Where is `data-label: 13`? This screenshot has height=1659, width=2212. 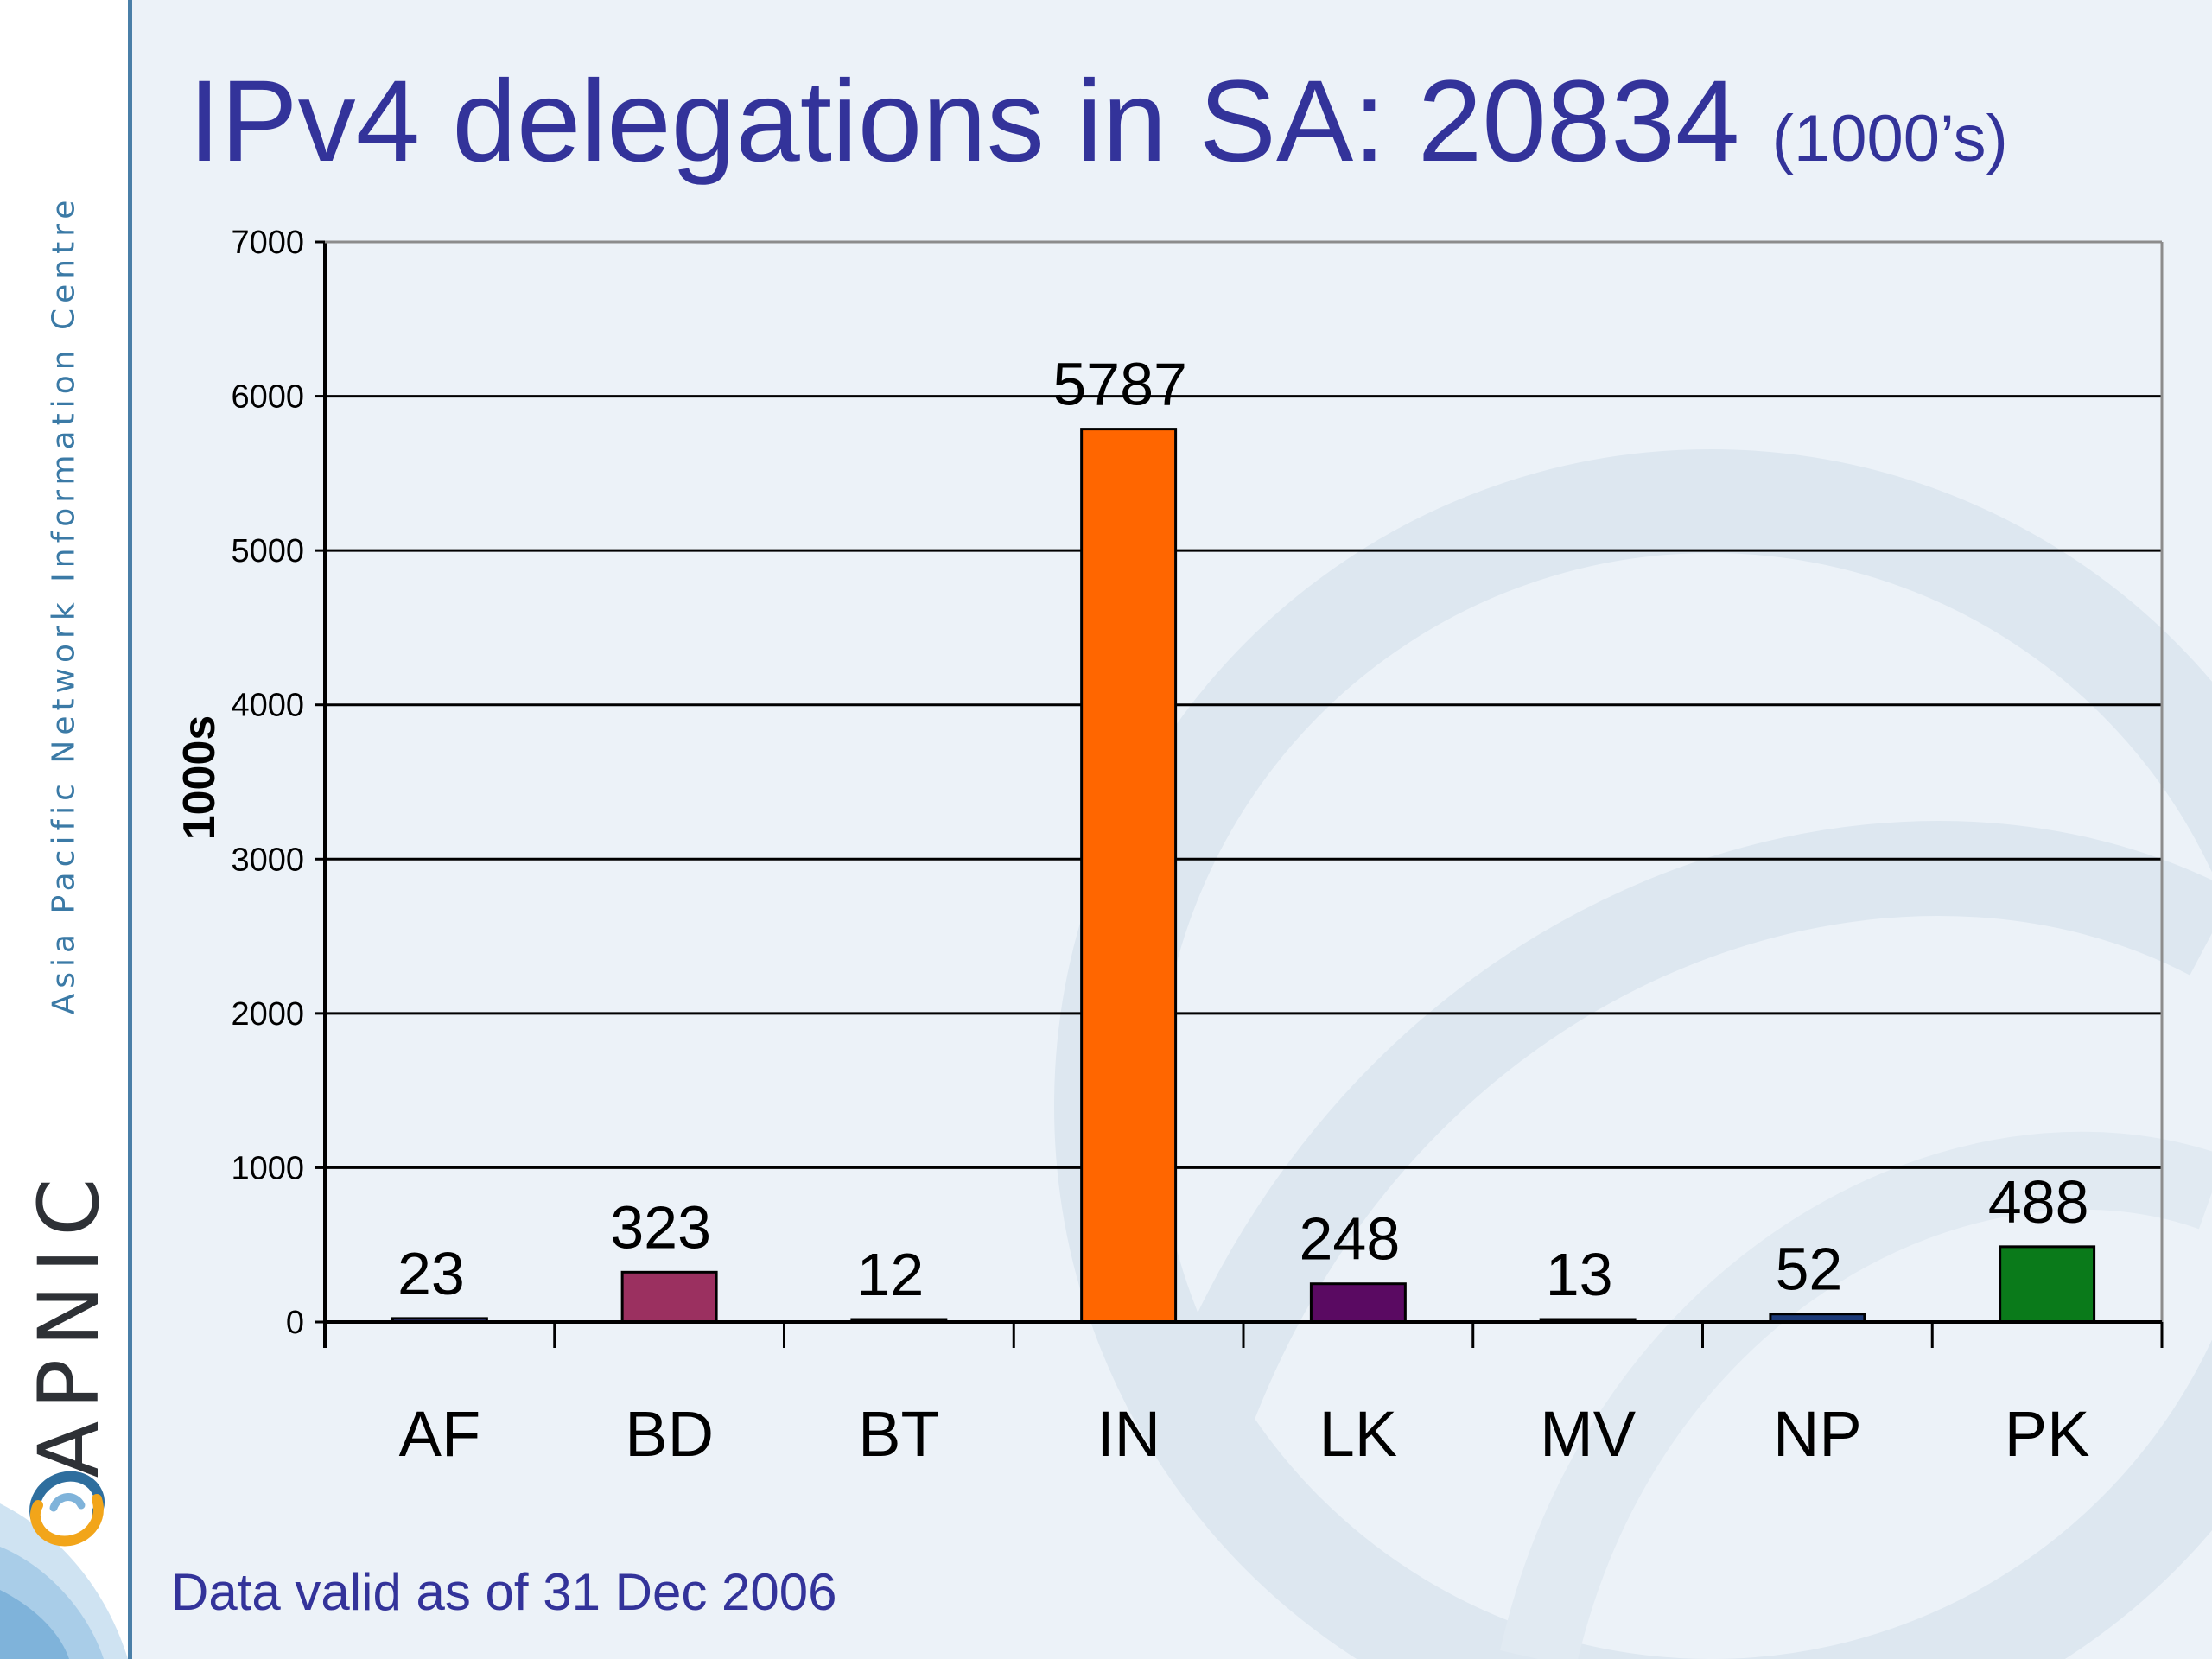 data-label: 13 is located at coordinates (1579, 1274).